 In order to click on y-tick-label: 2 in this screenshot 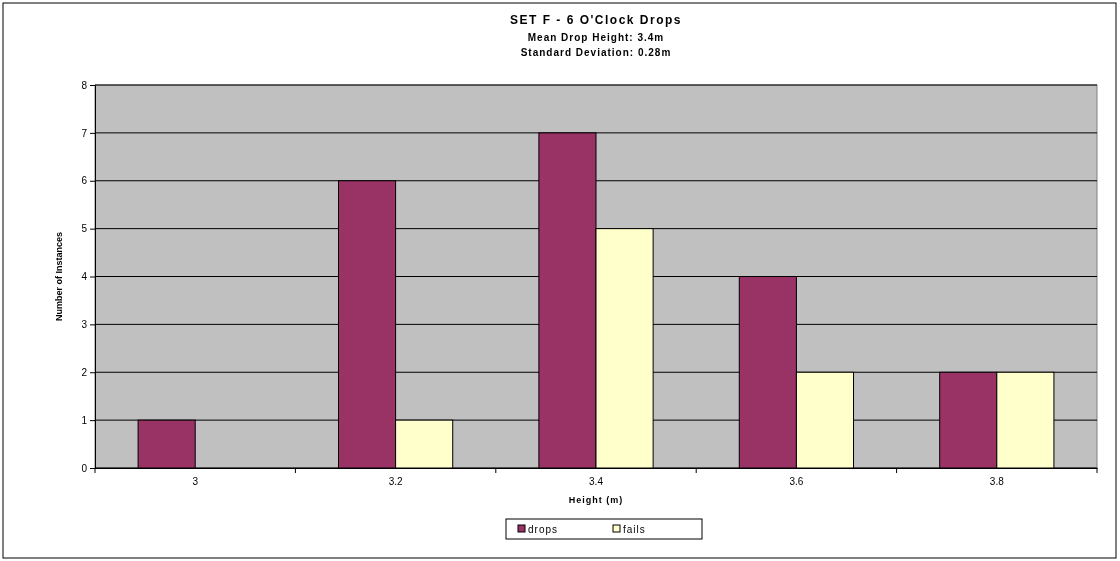, I will do `click(84, 372)`.